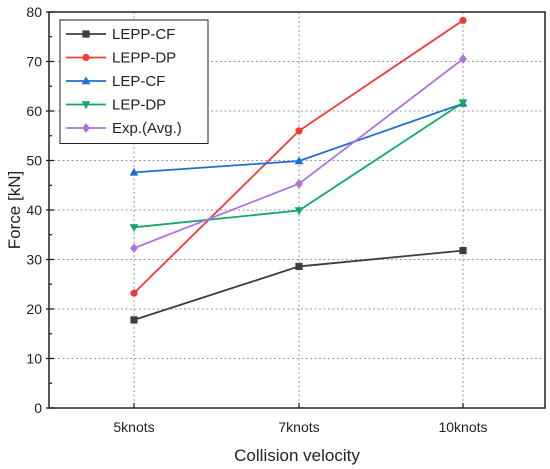 The height and width of the screenshot is (469, 550). I want to click on y-tick-label: 50, so click(34, 161).